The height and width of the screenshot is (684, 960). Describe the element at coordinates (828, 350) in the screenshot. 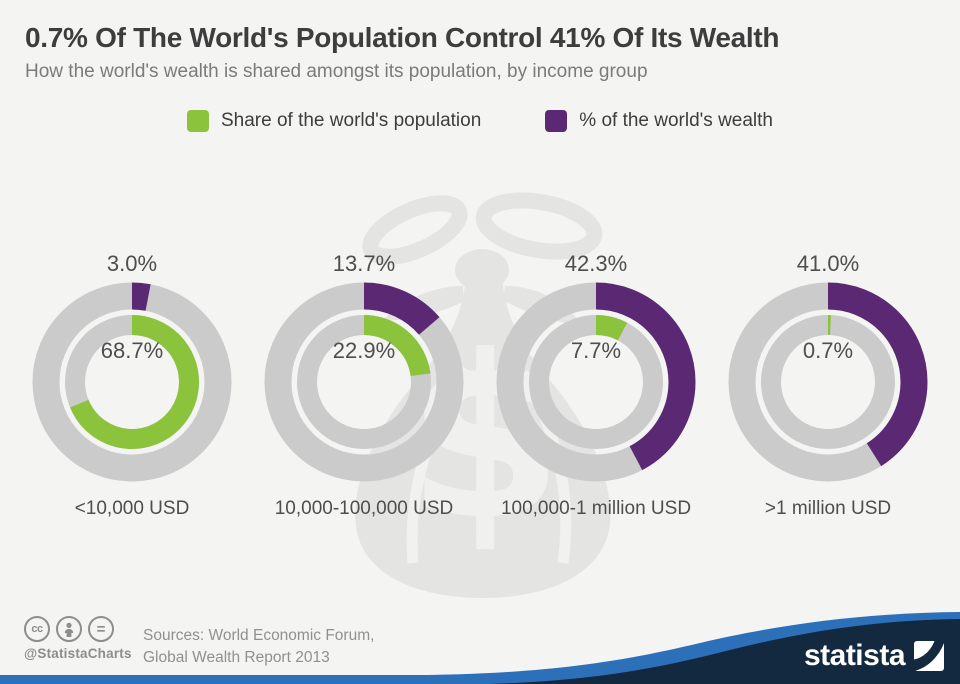

I see `population-value-label: 0.7%` at that location.